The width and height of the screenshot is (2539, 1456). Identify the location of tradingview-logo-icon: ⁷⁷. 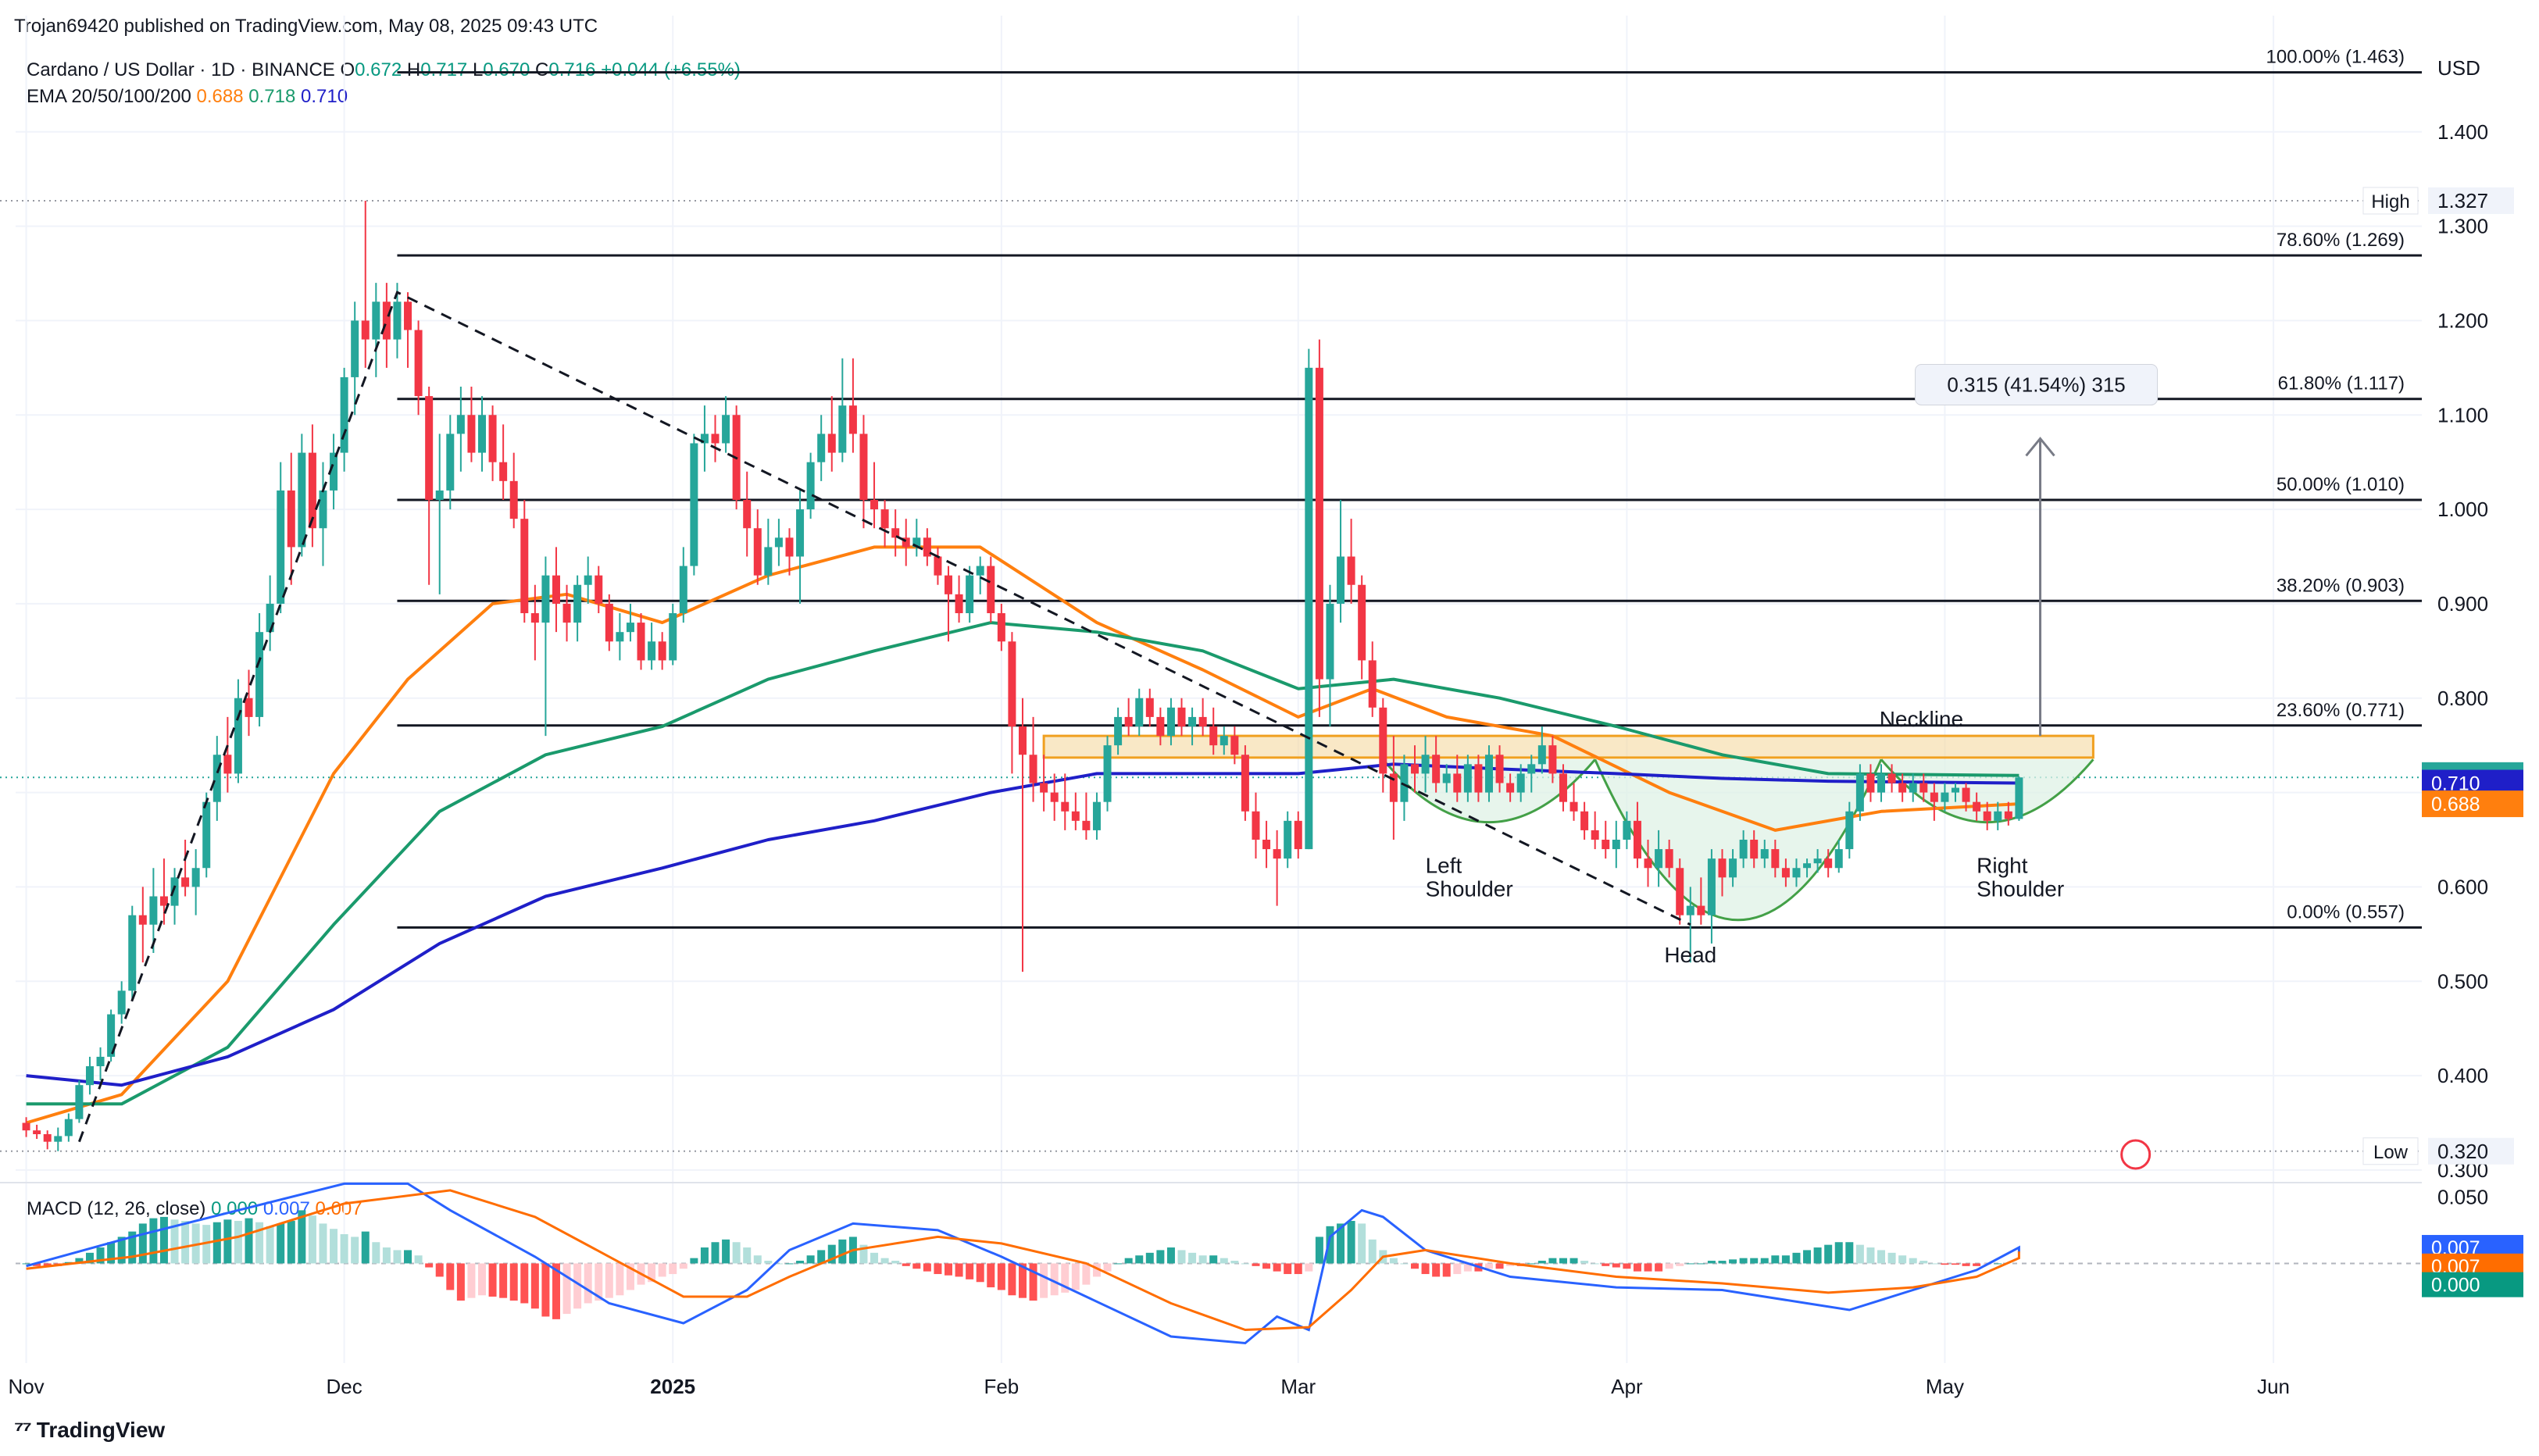
(23, 1430).